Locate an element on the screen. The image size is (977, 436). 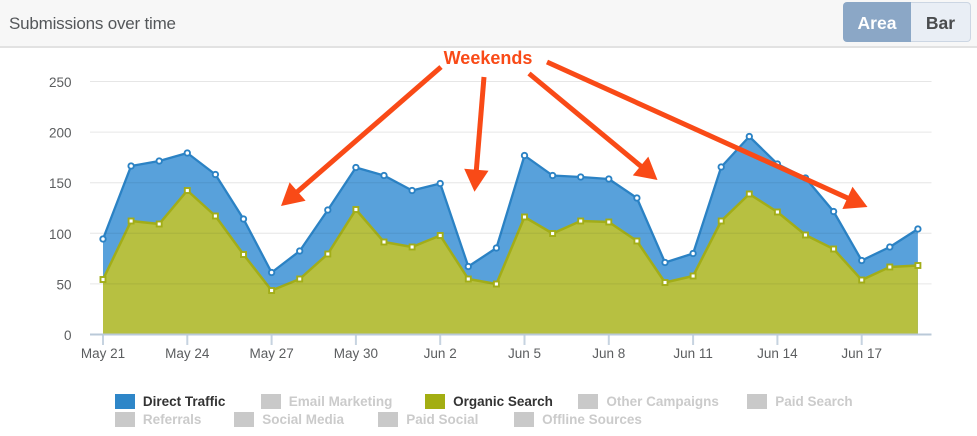
svg-text: May 30 is located at coordinates (356, 353).